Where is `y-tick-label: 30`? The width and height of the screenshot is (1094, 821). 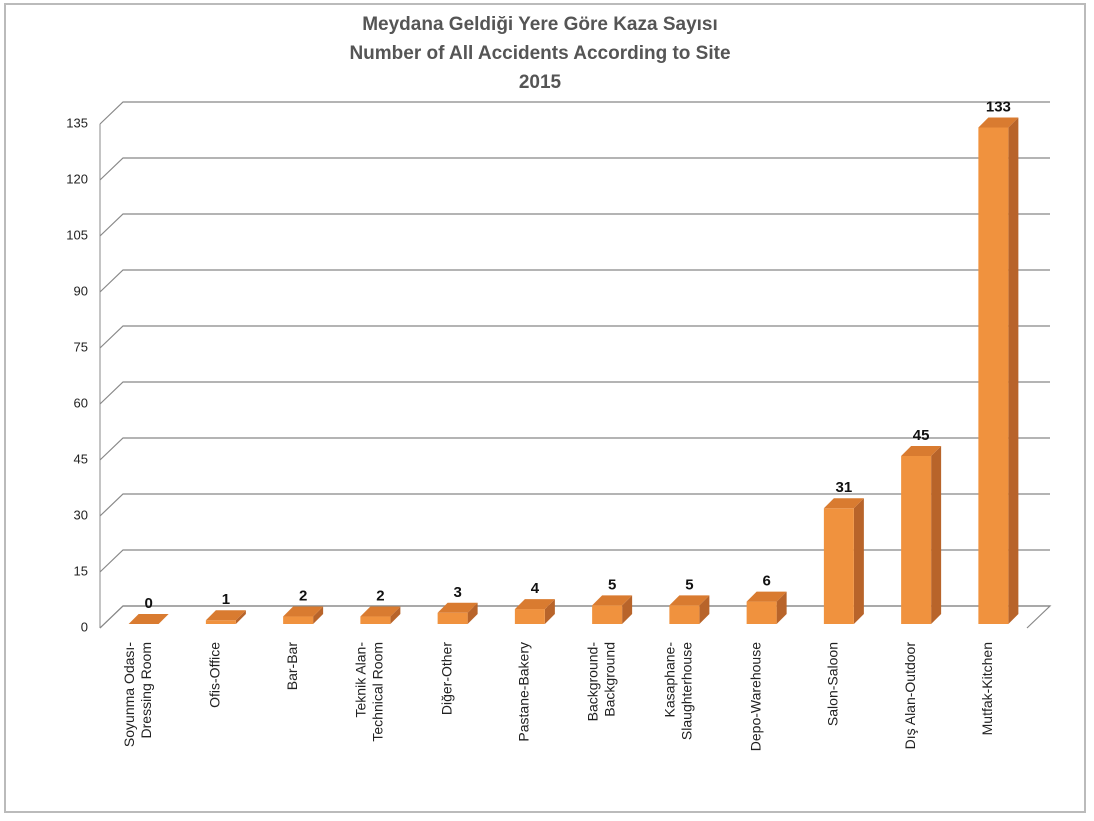 y-tick-label: 30 is located at coordinates (81, 514).